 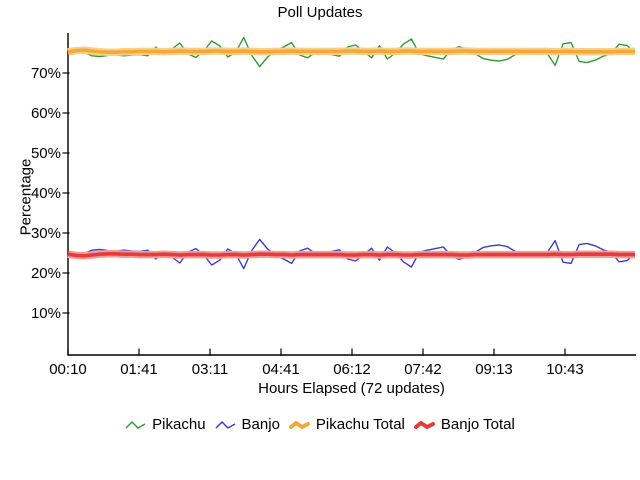 What do you see at coordinates (565, 369) in the screenshot?
I see `x-tick-label: 10:43` at bounding box center [565, 369].